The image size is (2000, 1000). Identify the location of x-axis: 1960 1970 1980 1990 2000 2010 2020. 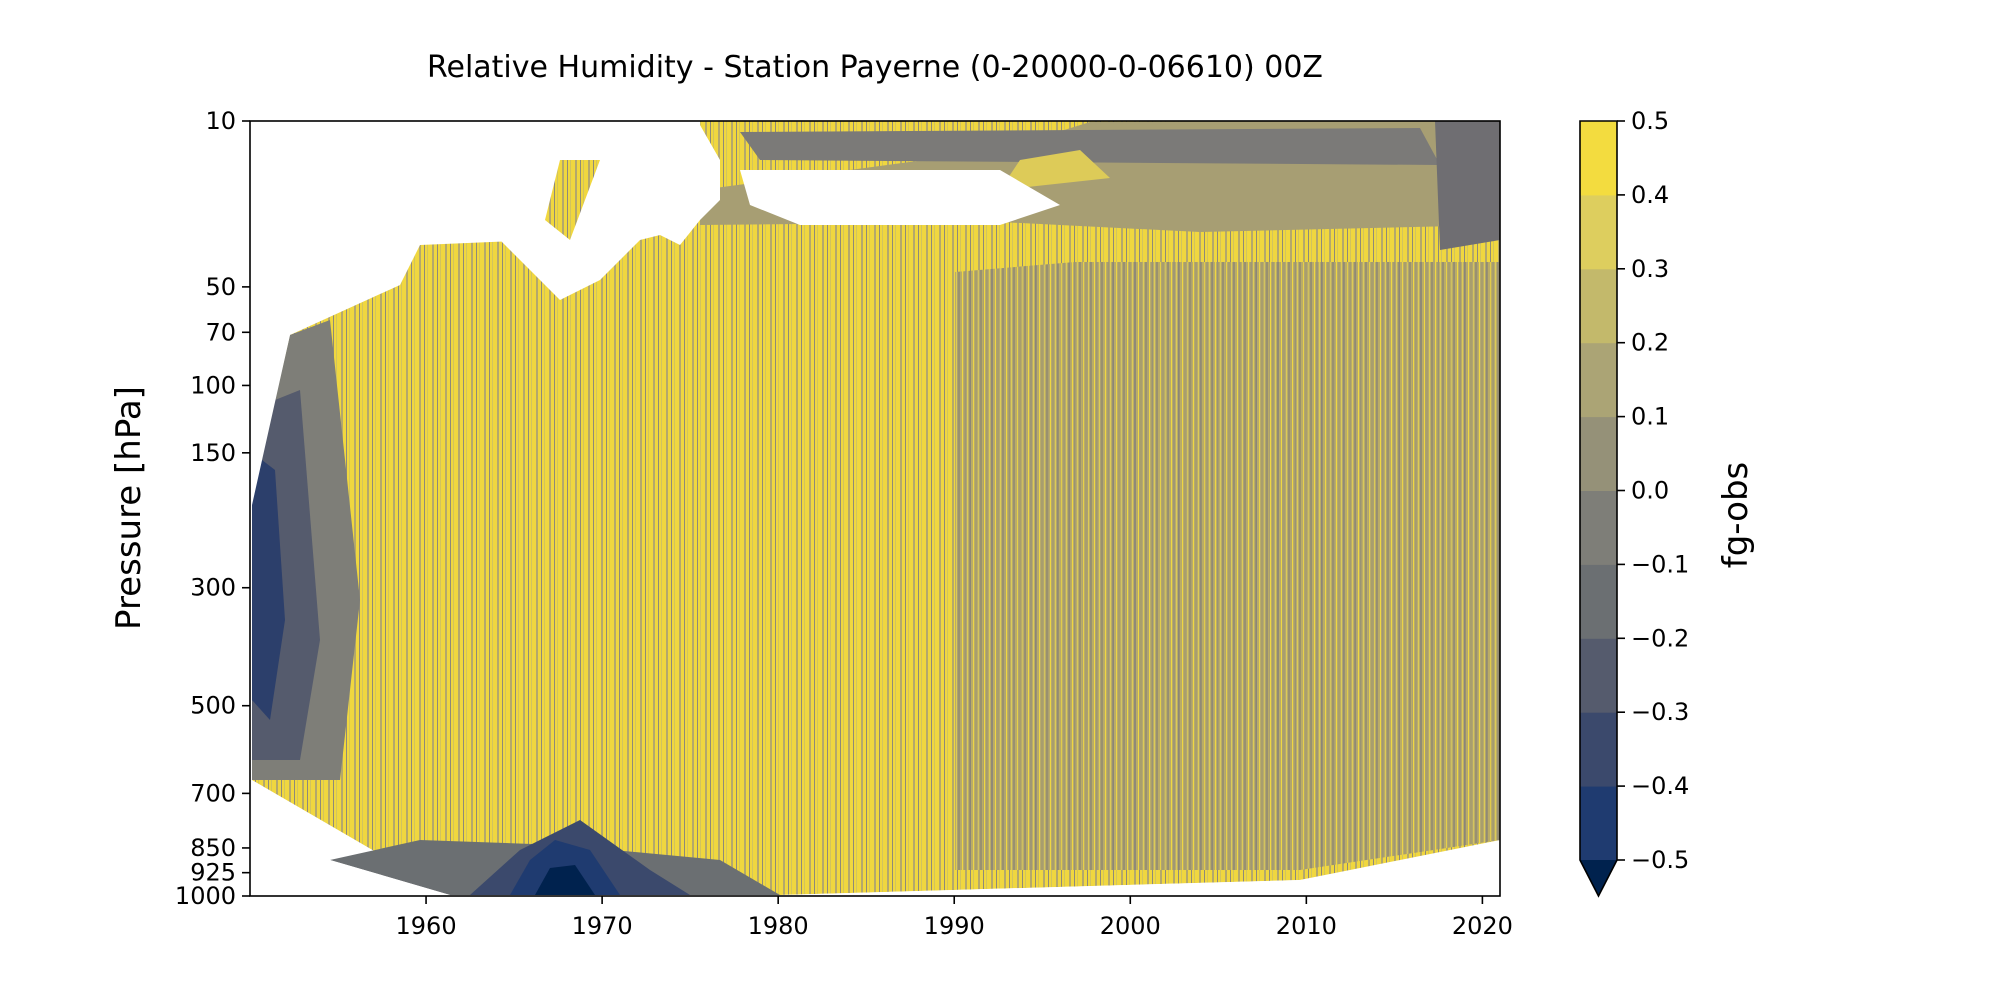
(954, 918).